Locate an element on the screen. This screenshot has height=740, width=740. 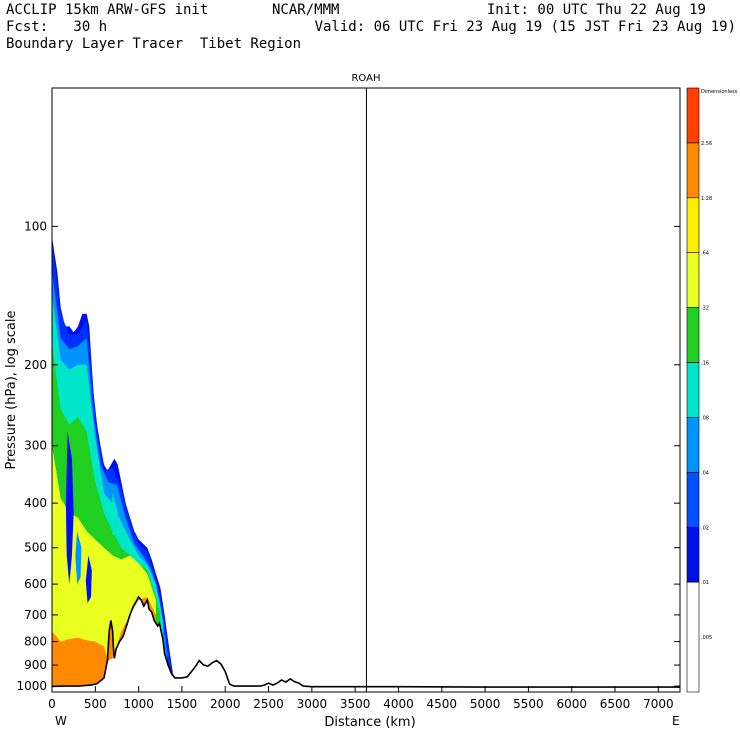
colorbar-label: 2.56 is located at coordinates (706, 144).